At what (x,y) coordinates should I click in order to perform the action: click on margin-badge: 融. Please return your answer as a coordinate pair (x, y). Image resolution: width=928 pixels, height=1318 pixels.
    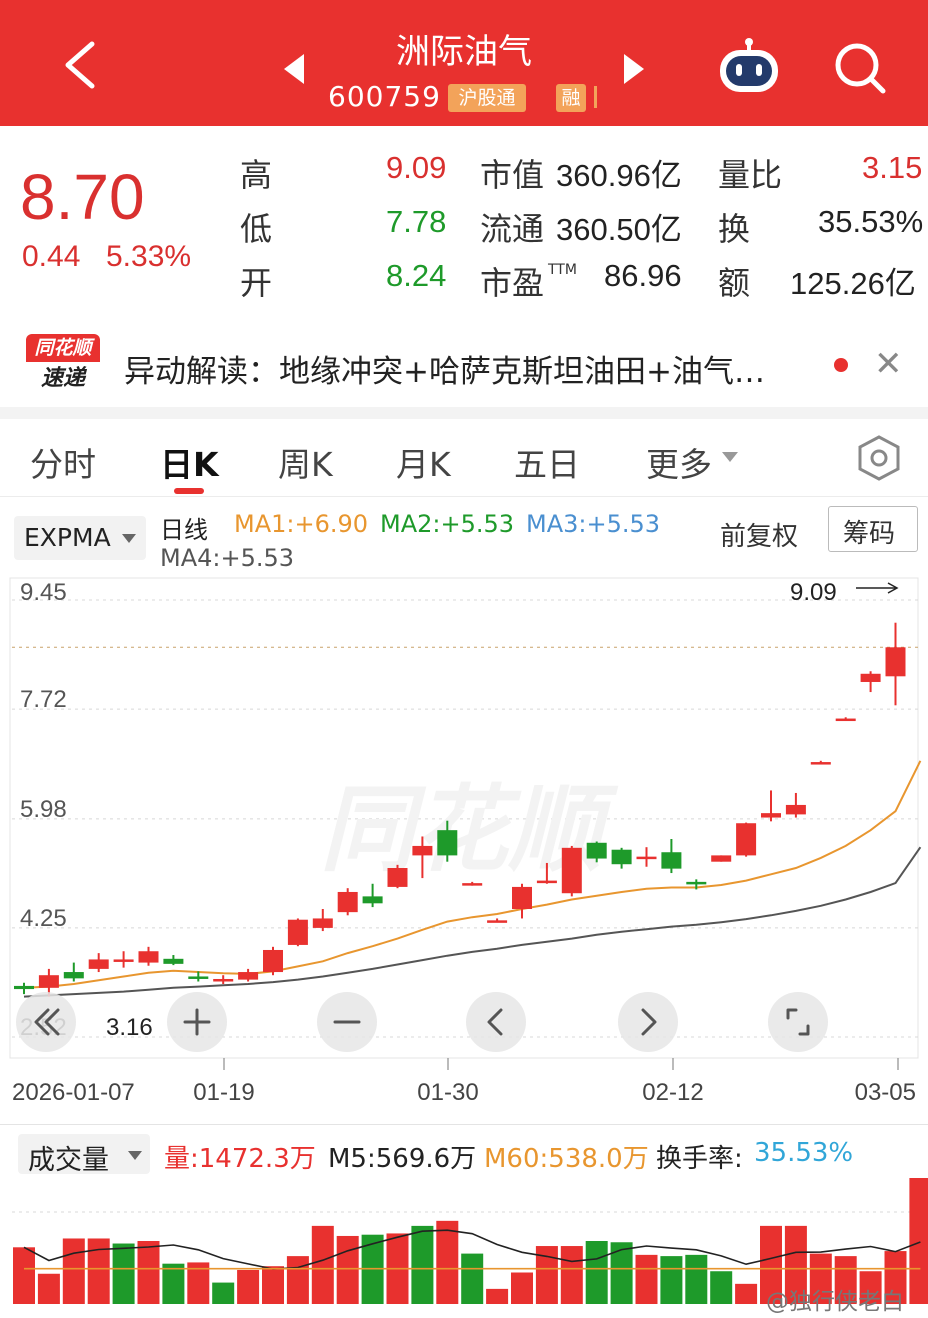
    Looking at the image, I should click on (571, 98).